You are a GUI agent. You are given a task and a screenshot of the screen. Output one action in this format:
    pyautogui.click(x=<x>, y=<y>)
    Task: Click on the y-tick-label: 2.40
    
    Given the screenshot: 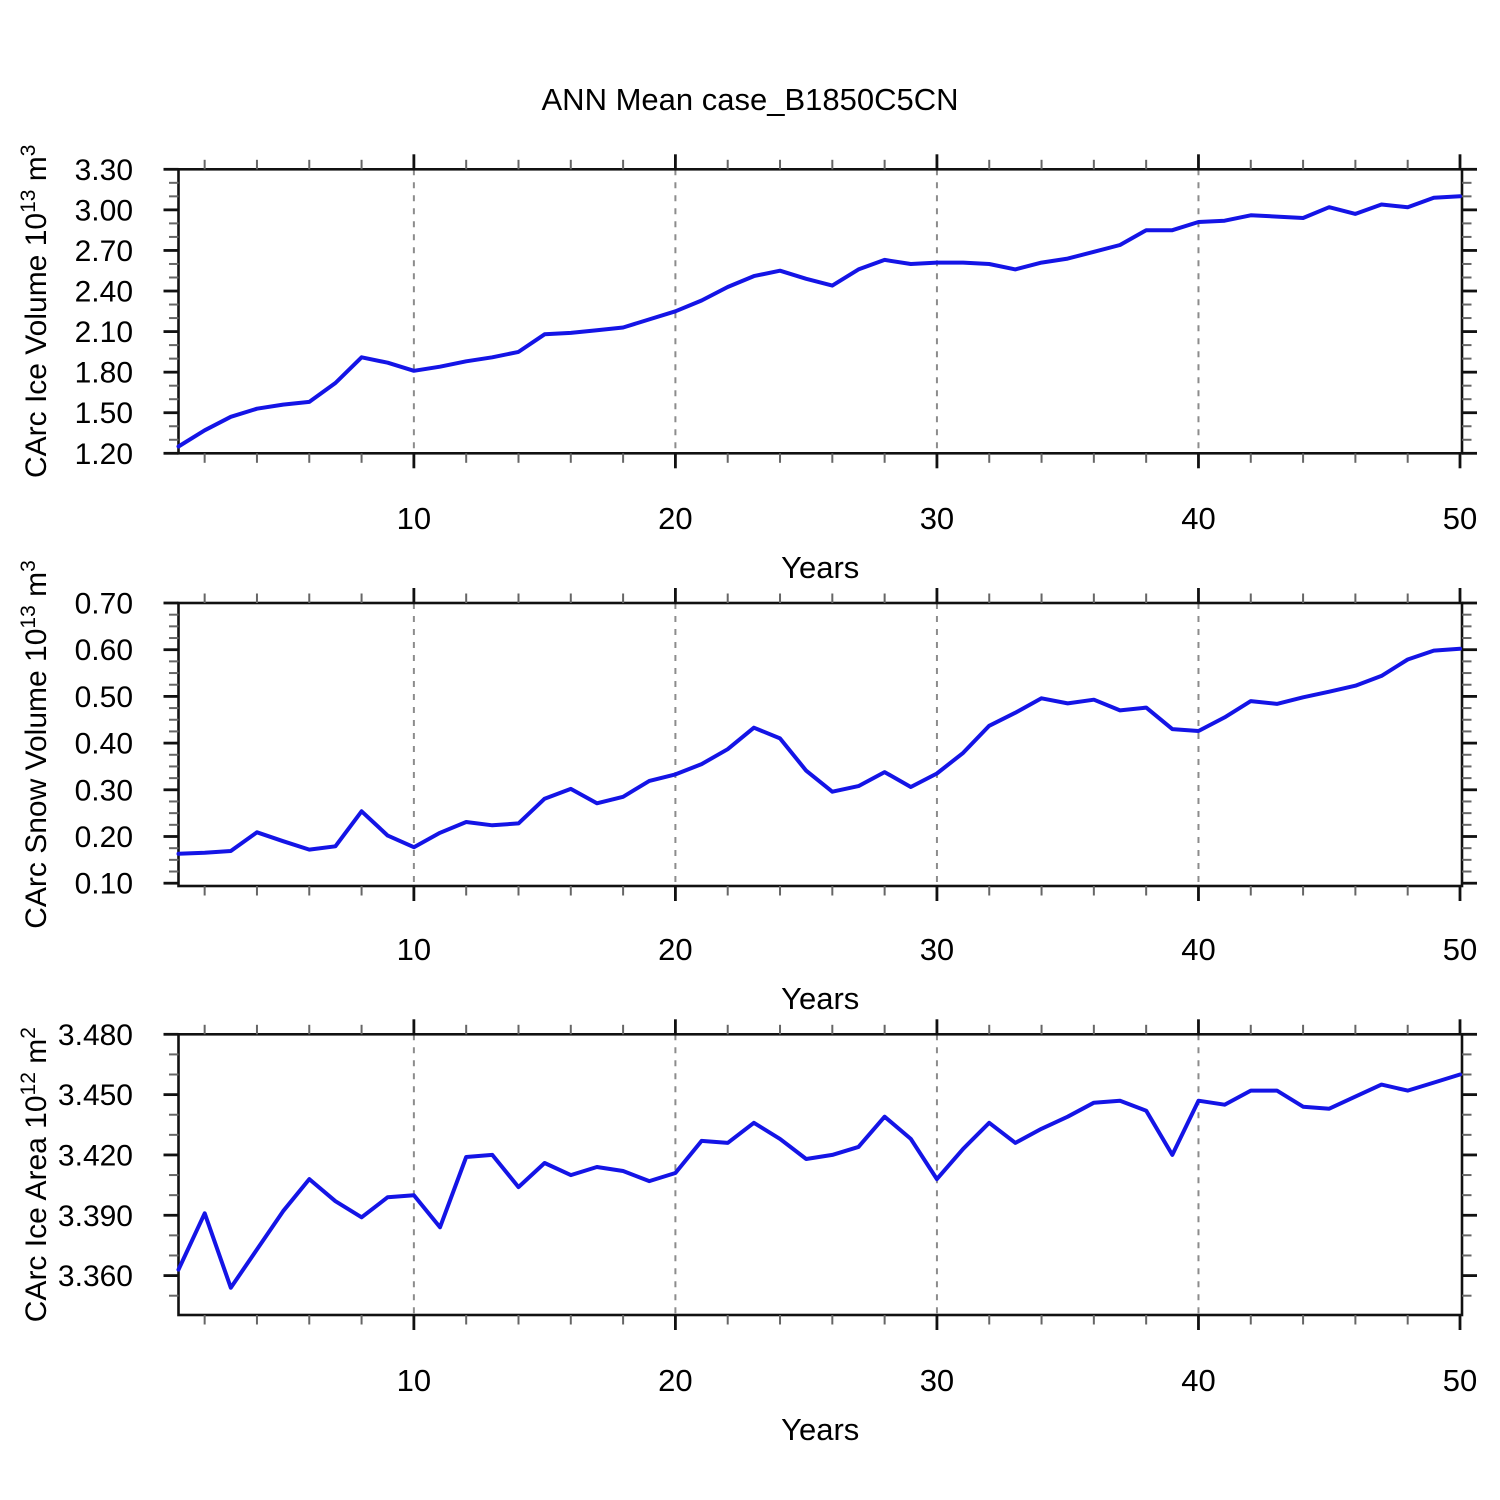 What is the action you would take?
    pyautogui.click(x=104, y=292)
    